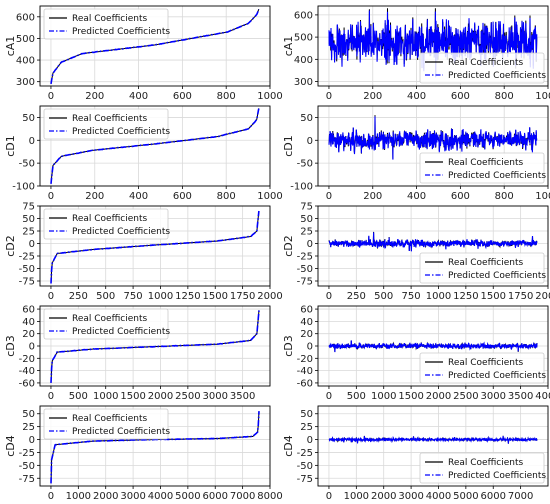 Image resolution: width=550 pixels, height=504 pixels. I want to click on y-axis-label: cD3, so click(10, 346).